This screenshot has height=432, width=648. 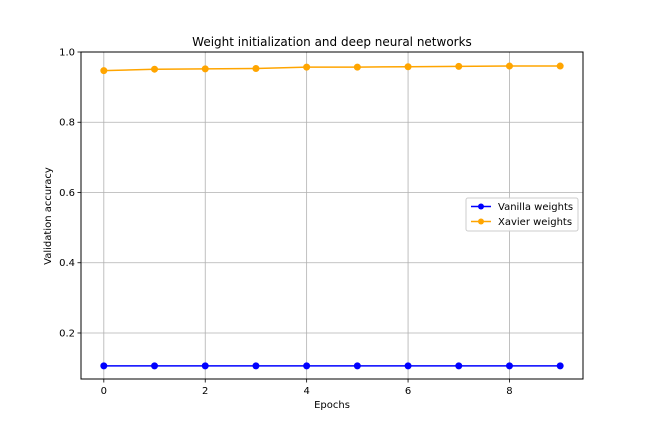 I want to click on x-tick-label: 8, so click(x=509, y=391).